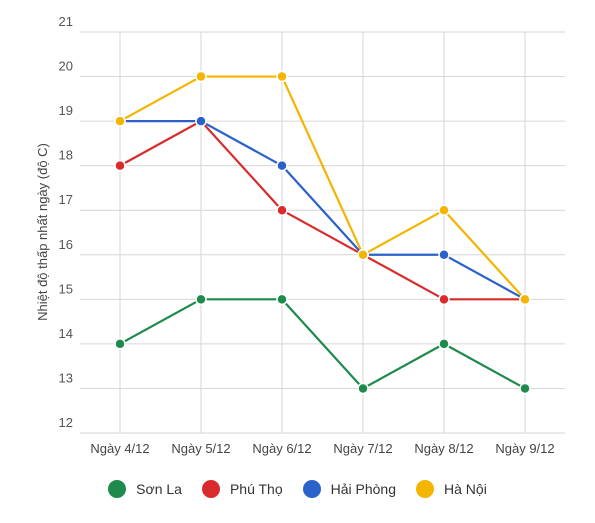 The width and height of the screenshot is (595, 523). What do you see at coordinates (66, 110) in the screenshot?
I see `y-tick-label: 19` at bounding box center [66, 110].